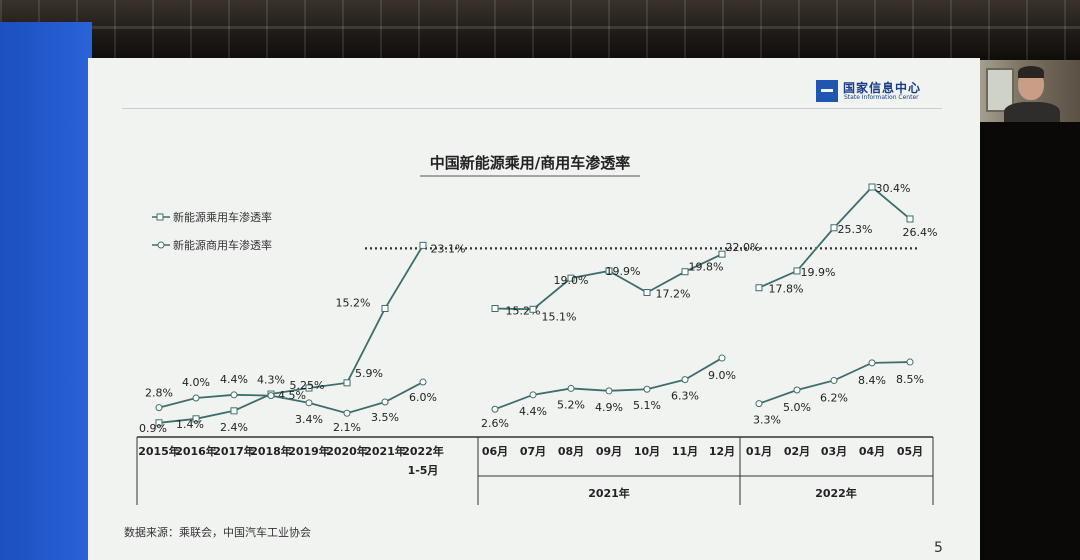 The width and height of the screenshot is (1080, 560). I want to click on m2022-passenger-data-label: 30.4%, so click(893, 188).